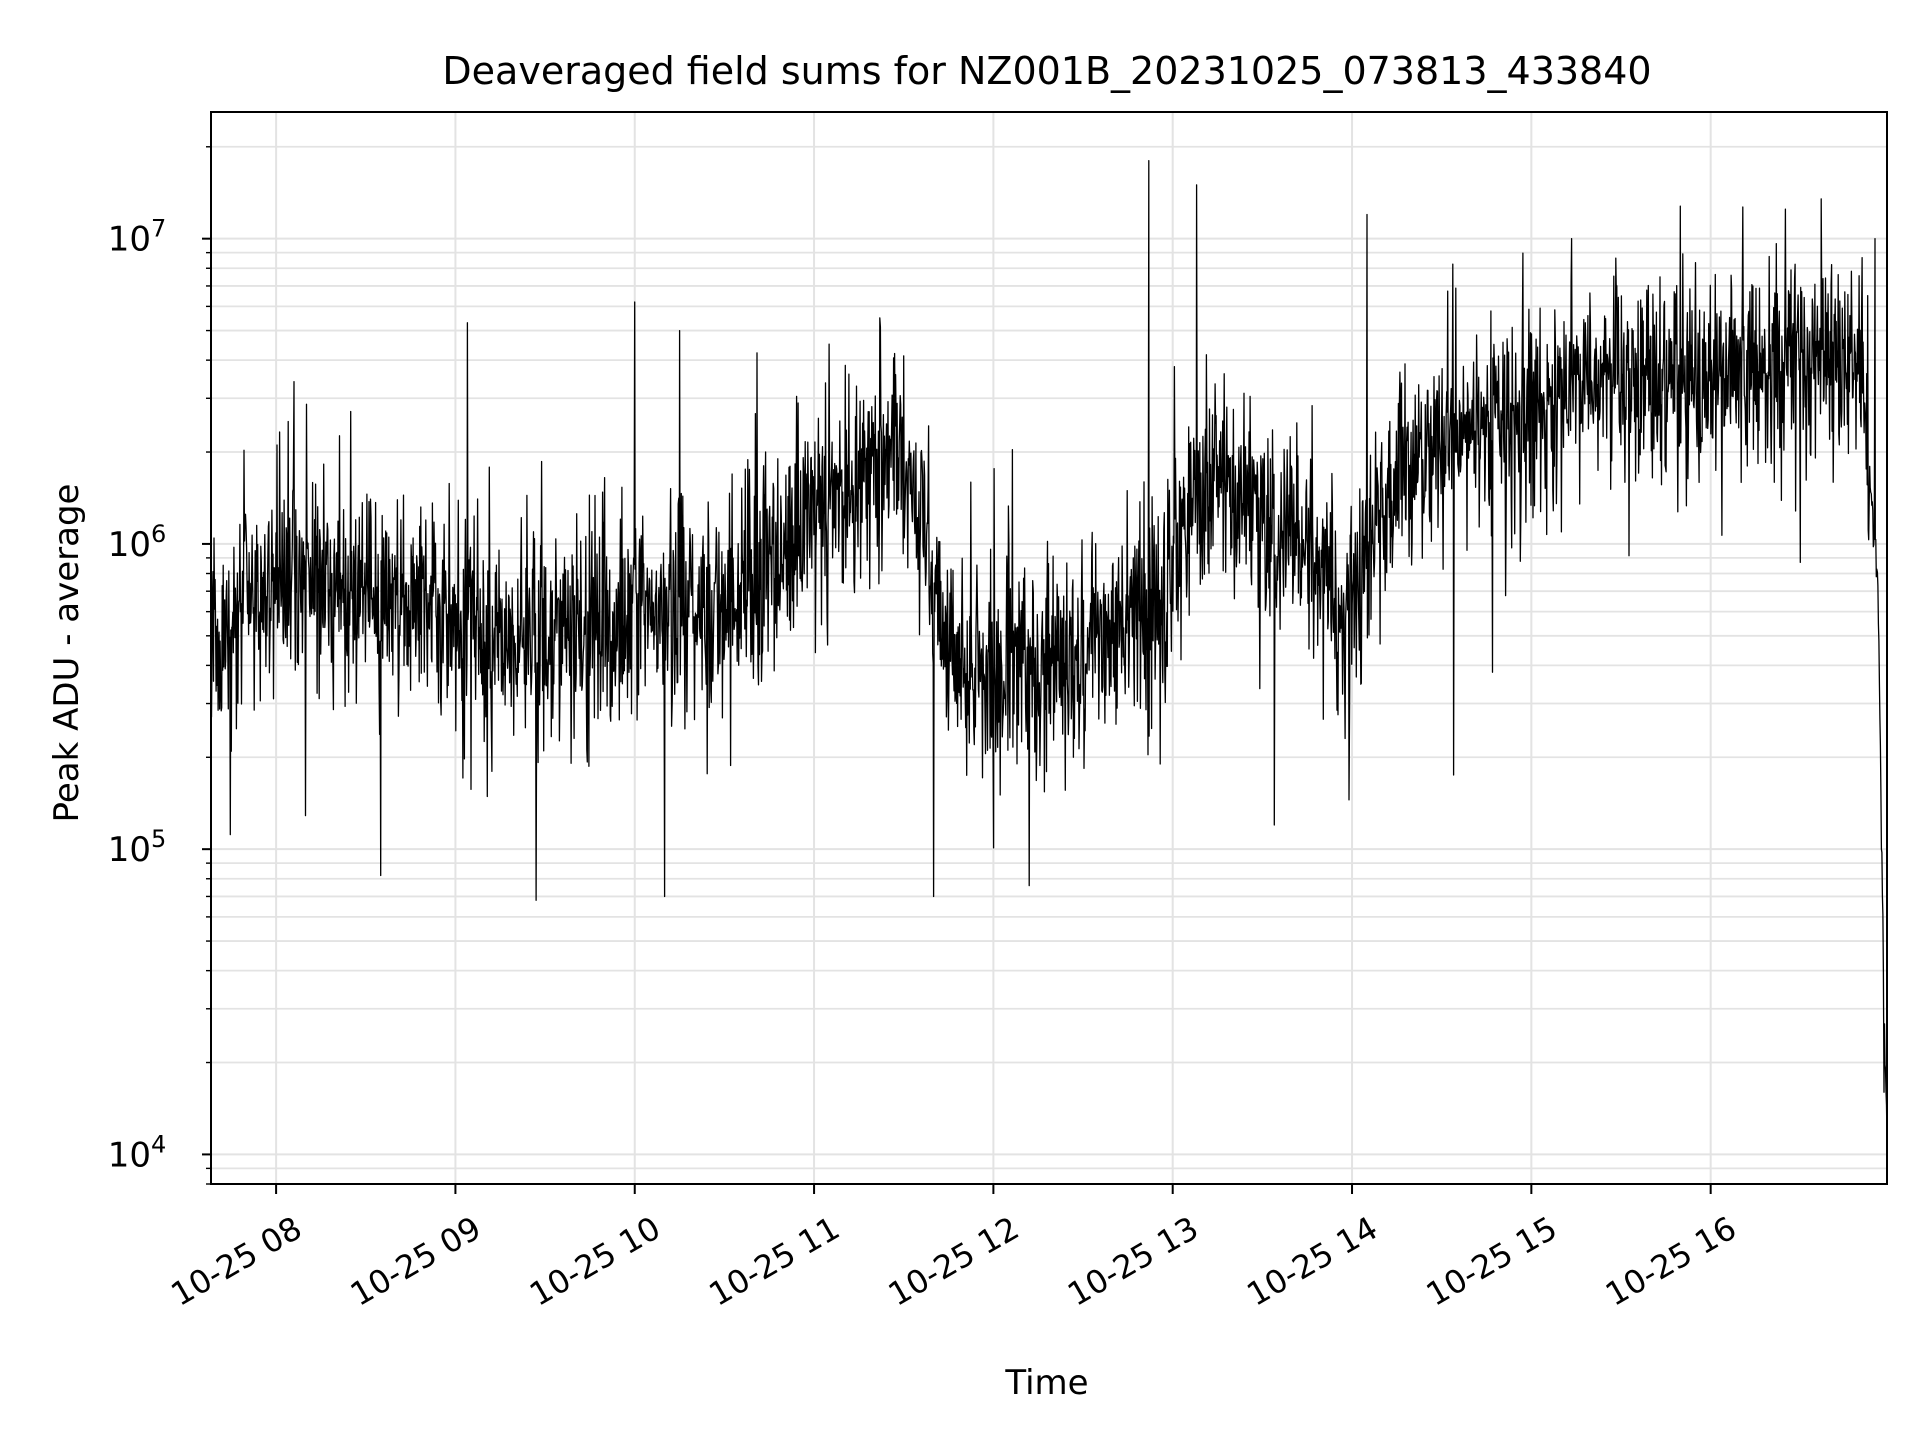 The width and height of the screenshot is (1920, 1444). I want to click on y-axis-label: Peak ADU - average, so click(67, 653).